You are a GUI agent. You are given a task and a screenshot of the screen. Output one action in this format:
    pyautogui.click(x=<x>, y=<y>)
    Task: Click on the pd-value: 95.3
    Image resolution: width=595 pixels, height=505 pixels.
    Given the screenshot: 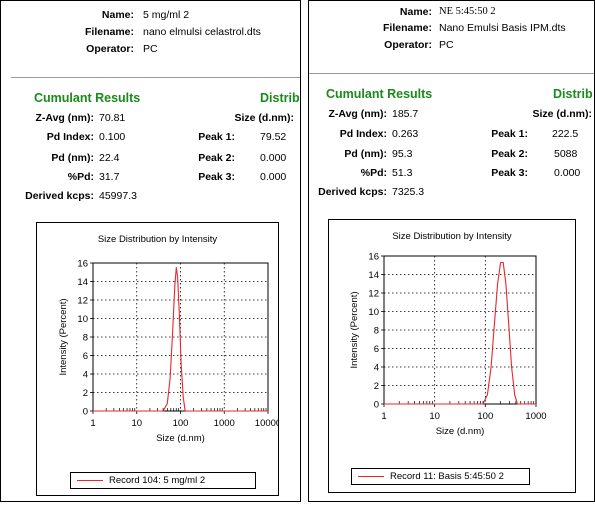 What is the action you would take?
    pyautogui.click(x=402, y=154)
    